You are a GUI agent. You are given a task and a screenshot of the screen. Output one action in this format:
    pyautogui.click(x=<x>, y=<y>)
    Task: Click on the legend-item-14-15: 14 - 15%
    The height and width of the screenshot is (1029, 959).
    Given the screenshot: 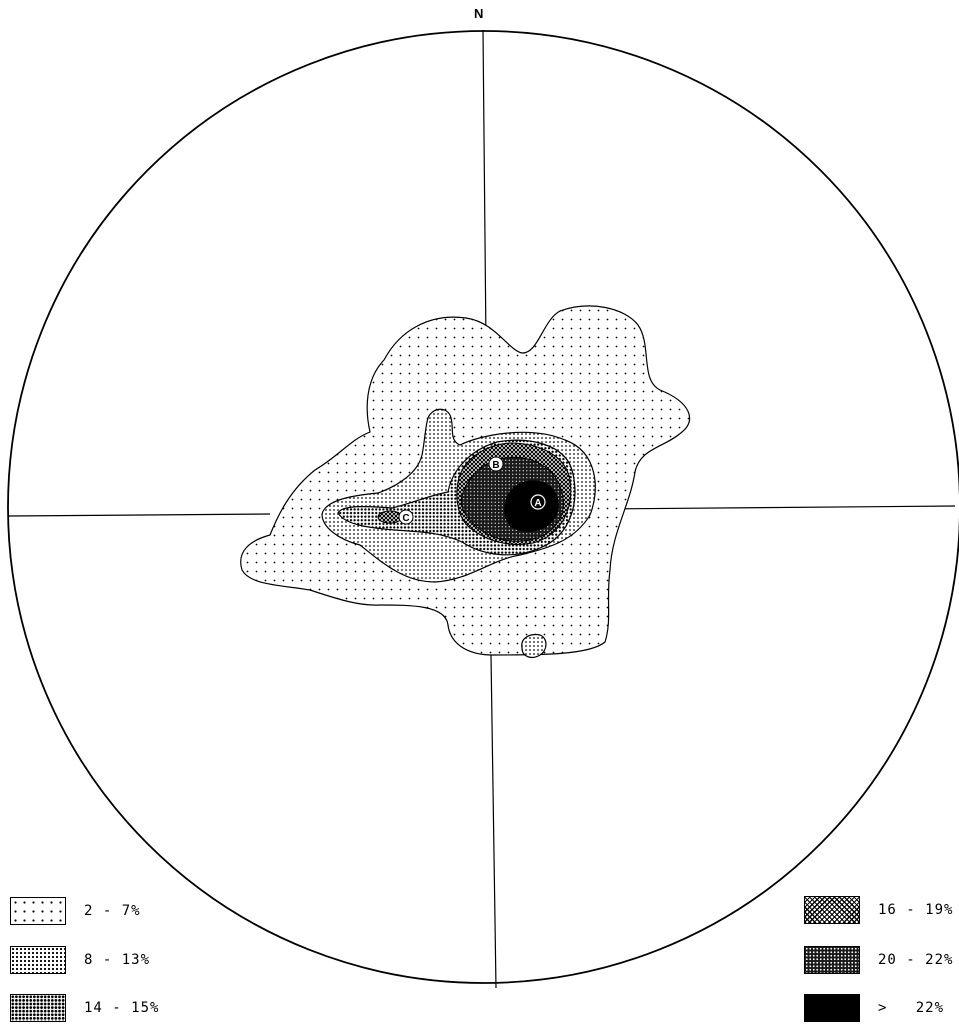 What is the action you would take?
    pyautogui.click(x=84, y=1008)
    